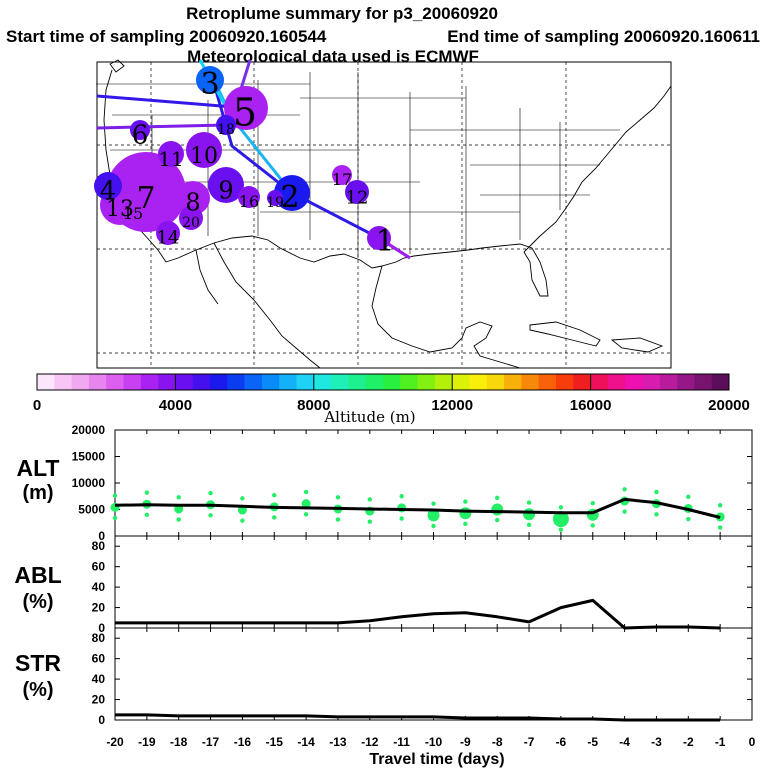 This screenshot has height=768, width=768. Describe the element at coordinates (592, 742) in the screenshot. I see `x-tick-label: -5` at that location.